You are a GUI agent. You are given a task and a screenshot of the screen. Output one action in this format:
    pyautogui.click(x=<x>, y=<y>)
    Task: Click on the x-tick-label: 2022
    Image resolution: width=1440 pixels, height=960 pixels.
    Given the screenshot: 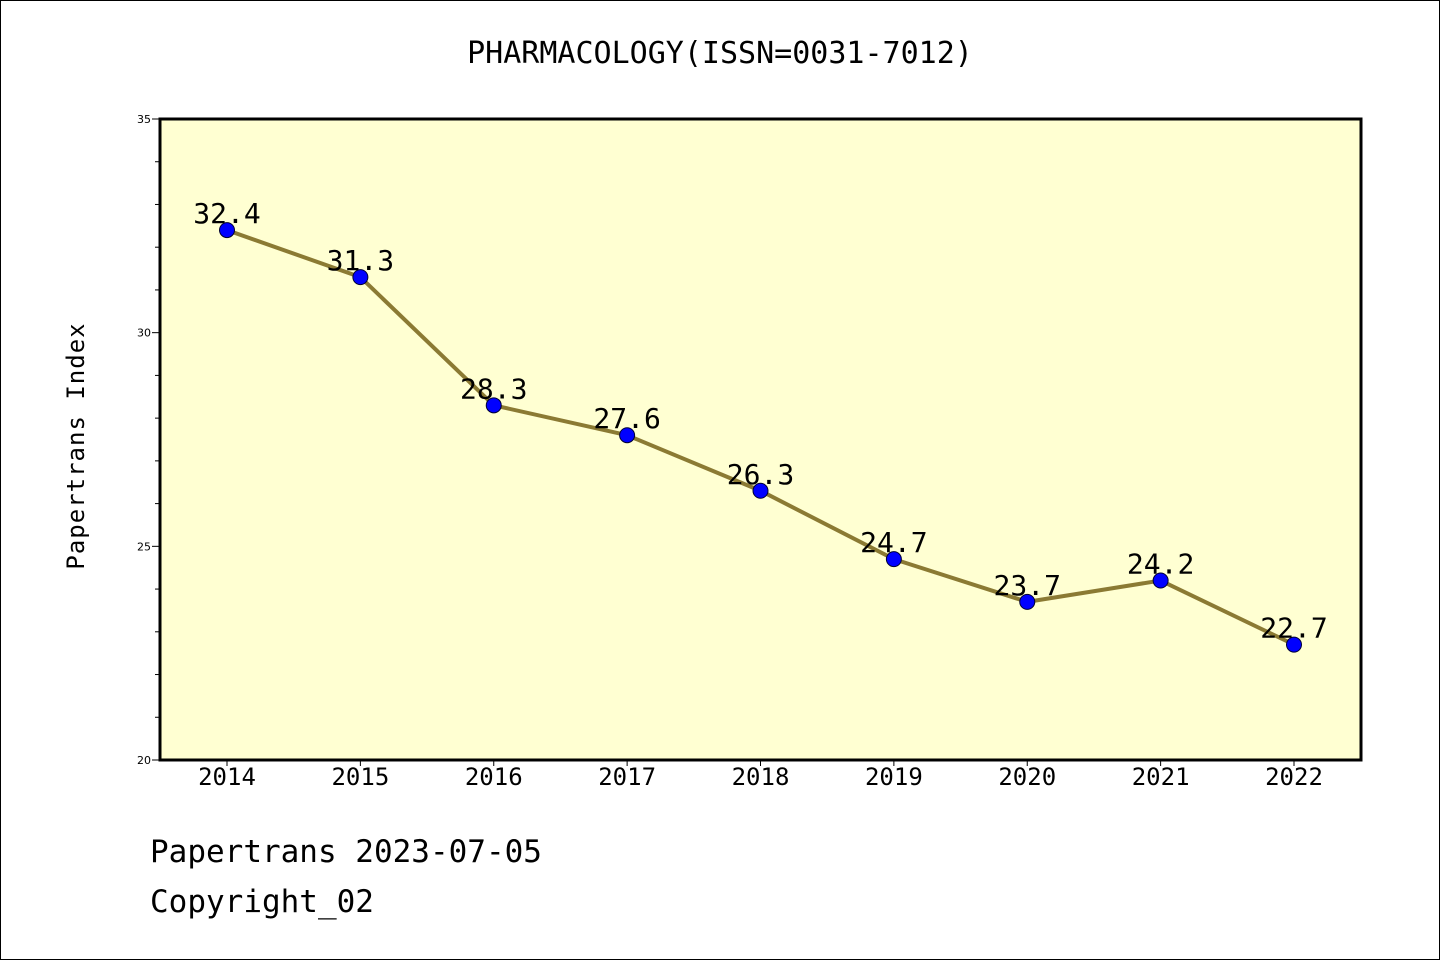 What is the action you would take?
    pyautogui.click(x=1294, y=777)
    